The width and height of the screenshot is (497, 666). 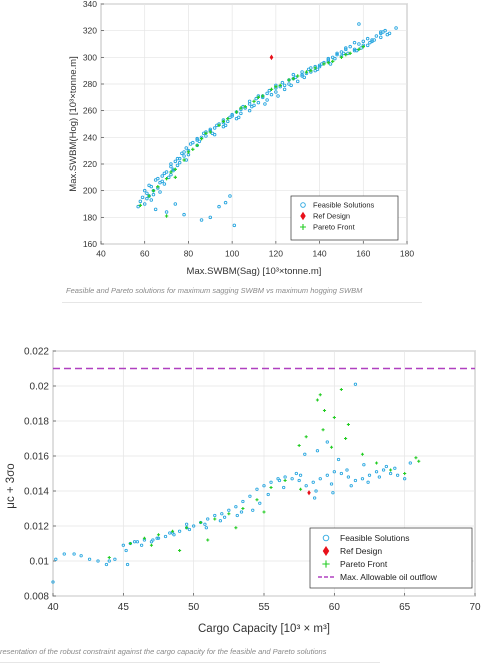 What do you see at coordinates (90, 124) in the screenshot?
I see `y-tick-labels: 160 180 200 220 240 260 280 300 320 340` at bounding box center [90, 124].